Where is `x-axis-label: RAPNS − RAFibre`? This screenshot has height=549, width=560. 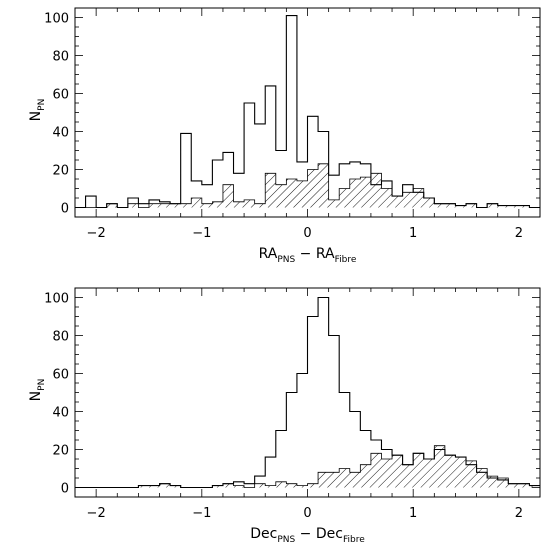 x-axis-label: RAPNS − RAFibre is located at coordinates (308, 255).